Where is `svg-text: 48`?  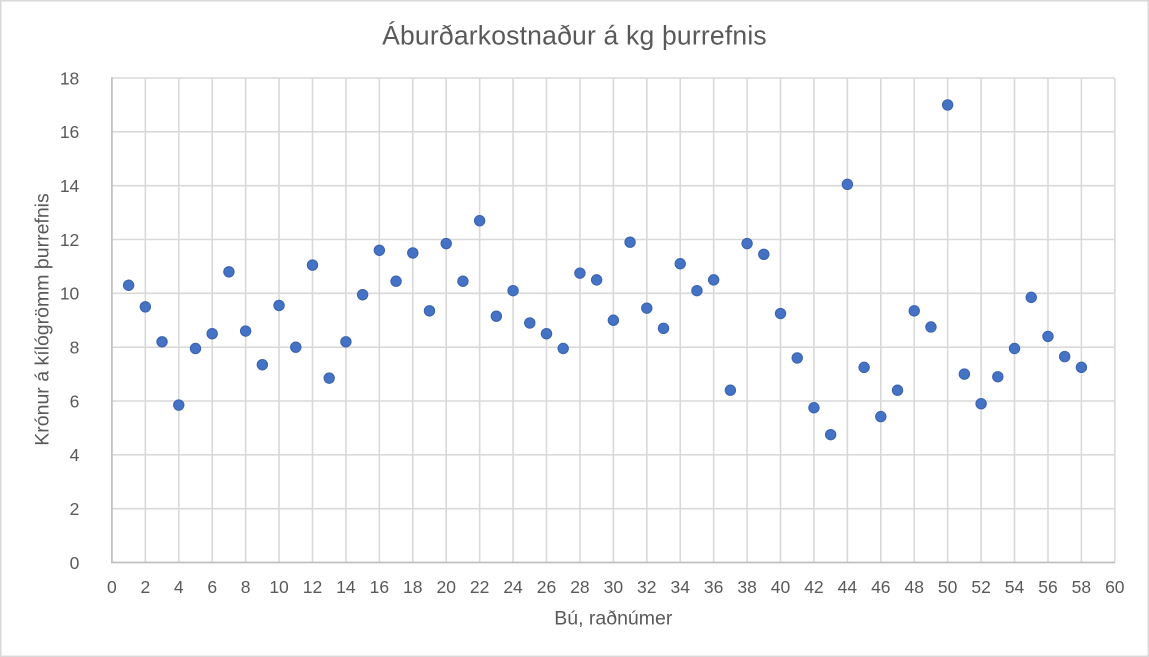
svg-text: 48 is located at coordinates (913, 587).